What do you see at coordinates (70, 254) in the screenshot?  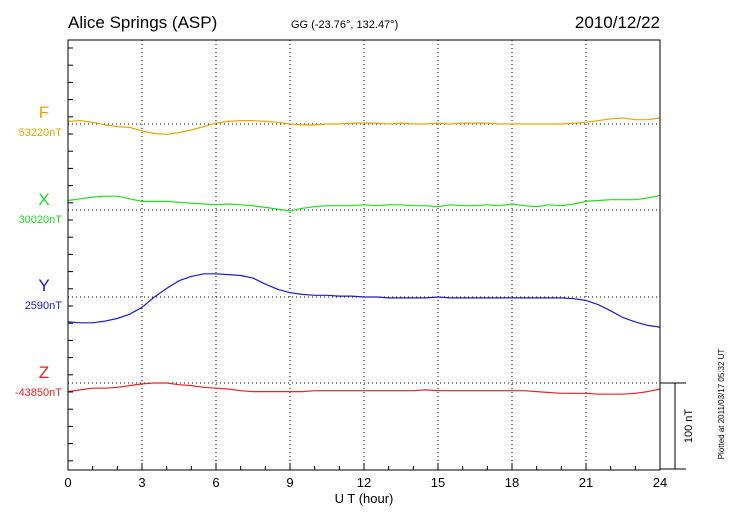 I see `y-ticks` at bounding box center [70, 254].